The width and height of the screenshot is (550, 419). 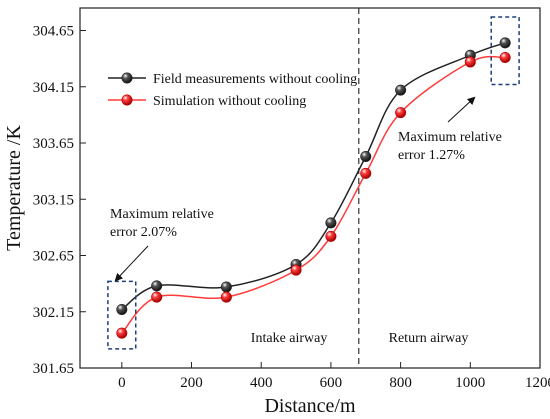 I want to click on legend-label-0: Field measurements without cooling, so click(x=255, y=79).